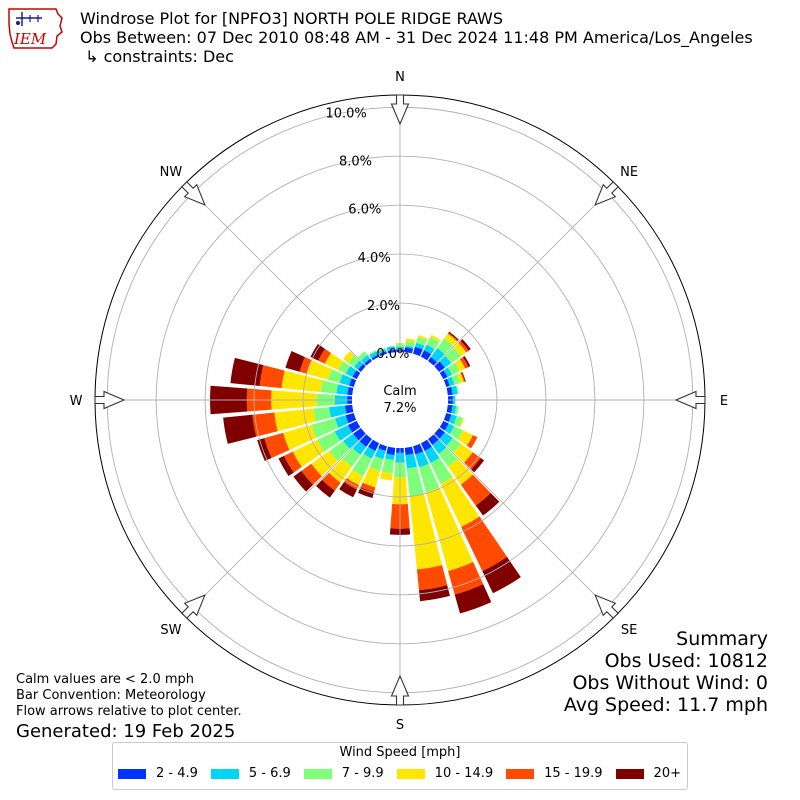  What do you see at coordinates (629, 172) in the screenshot?
I see `compass-label: NE` at bounding box center [629, 172].